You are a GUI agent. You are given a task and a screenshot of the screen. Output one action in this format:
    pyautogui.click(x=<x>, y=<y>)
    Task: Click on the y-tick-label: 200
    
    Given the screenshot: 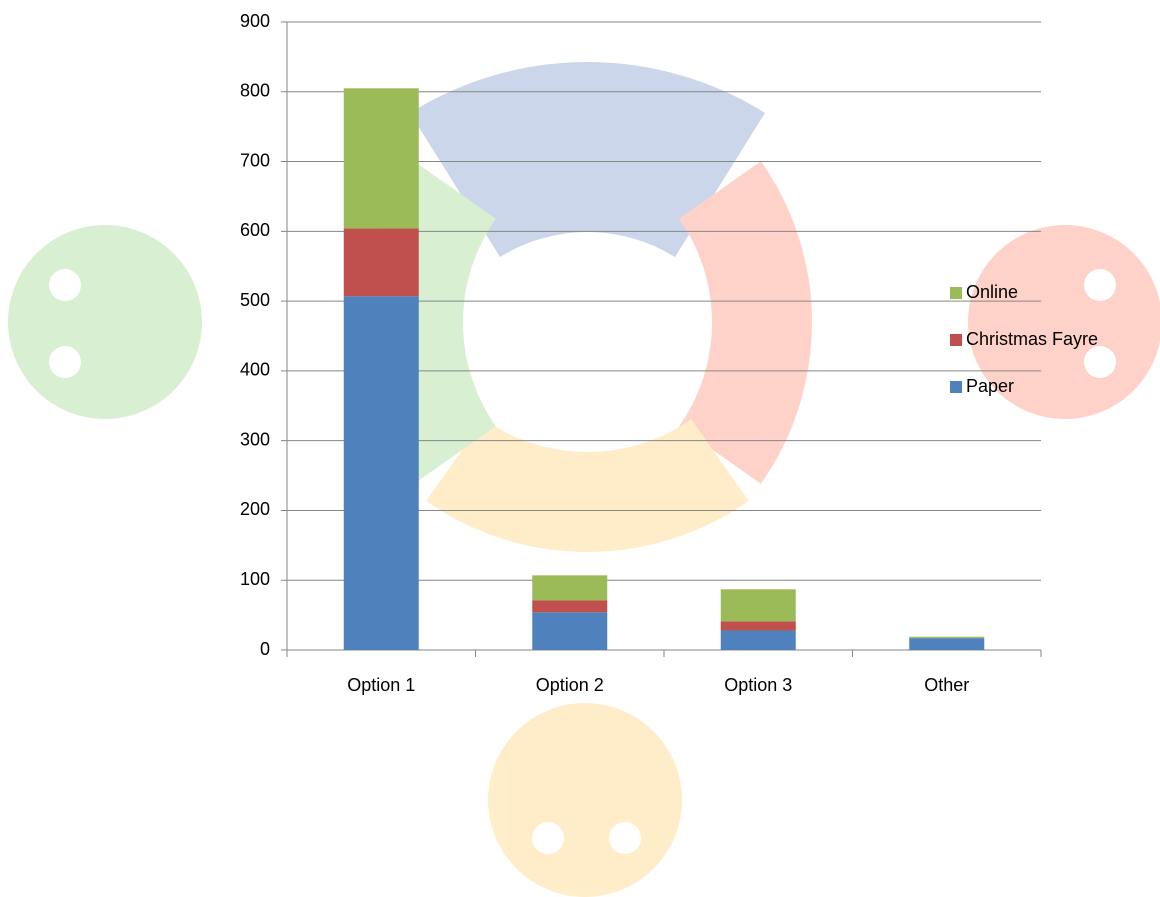 What is the action you would take?
    pyautogui.click(x=255, y=509)
    